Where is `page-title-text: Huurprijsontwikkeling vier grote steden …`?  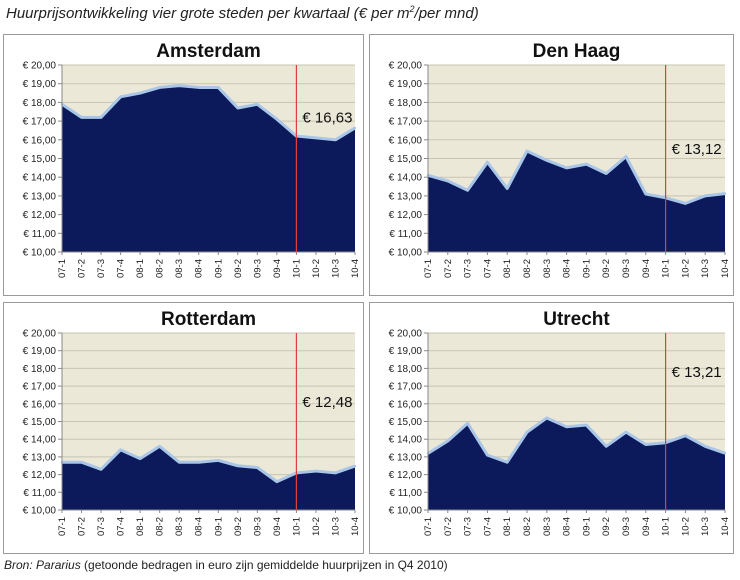 page-title-text: Huurprijsontwikkeling vier grote steden … is located at coordinates (208, 13).